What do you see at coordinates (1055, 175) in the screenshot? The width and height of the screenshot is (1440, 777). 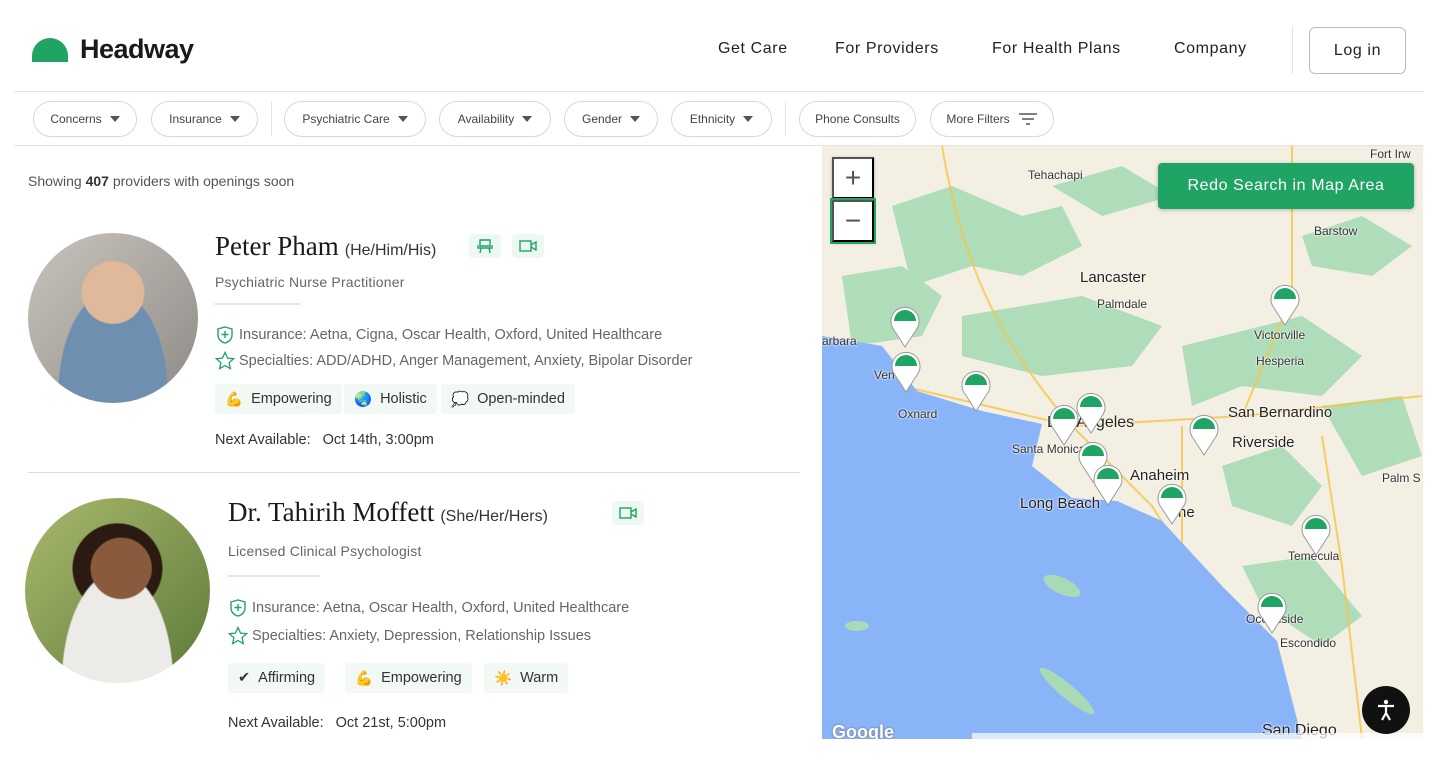 I see `map-label: Tehachapi` at bounding box center [1055, 175].